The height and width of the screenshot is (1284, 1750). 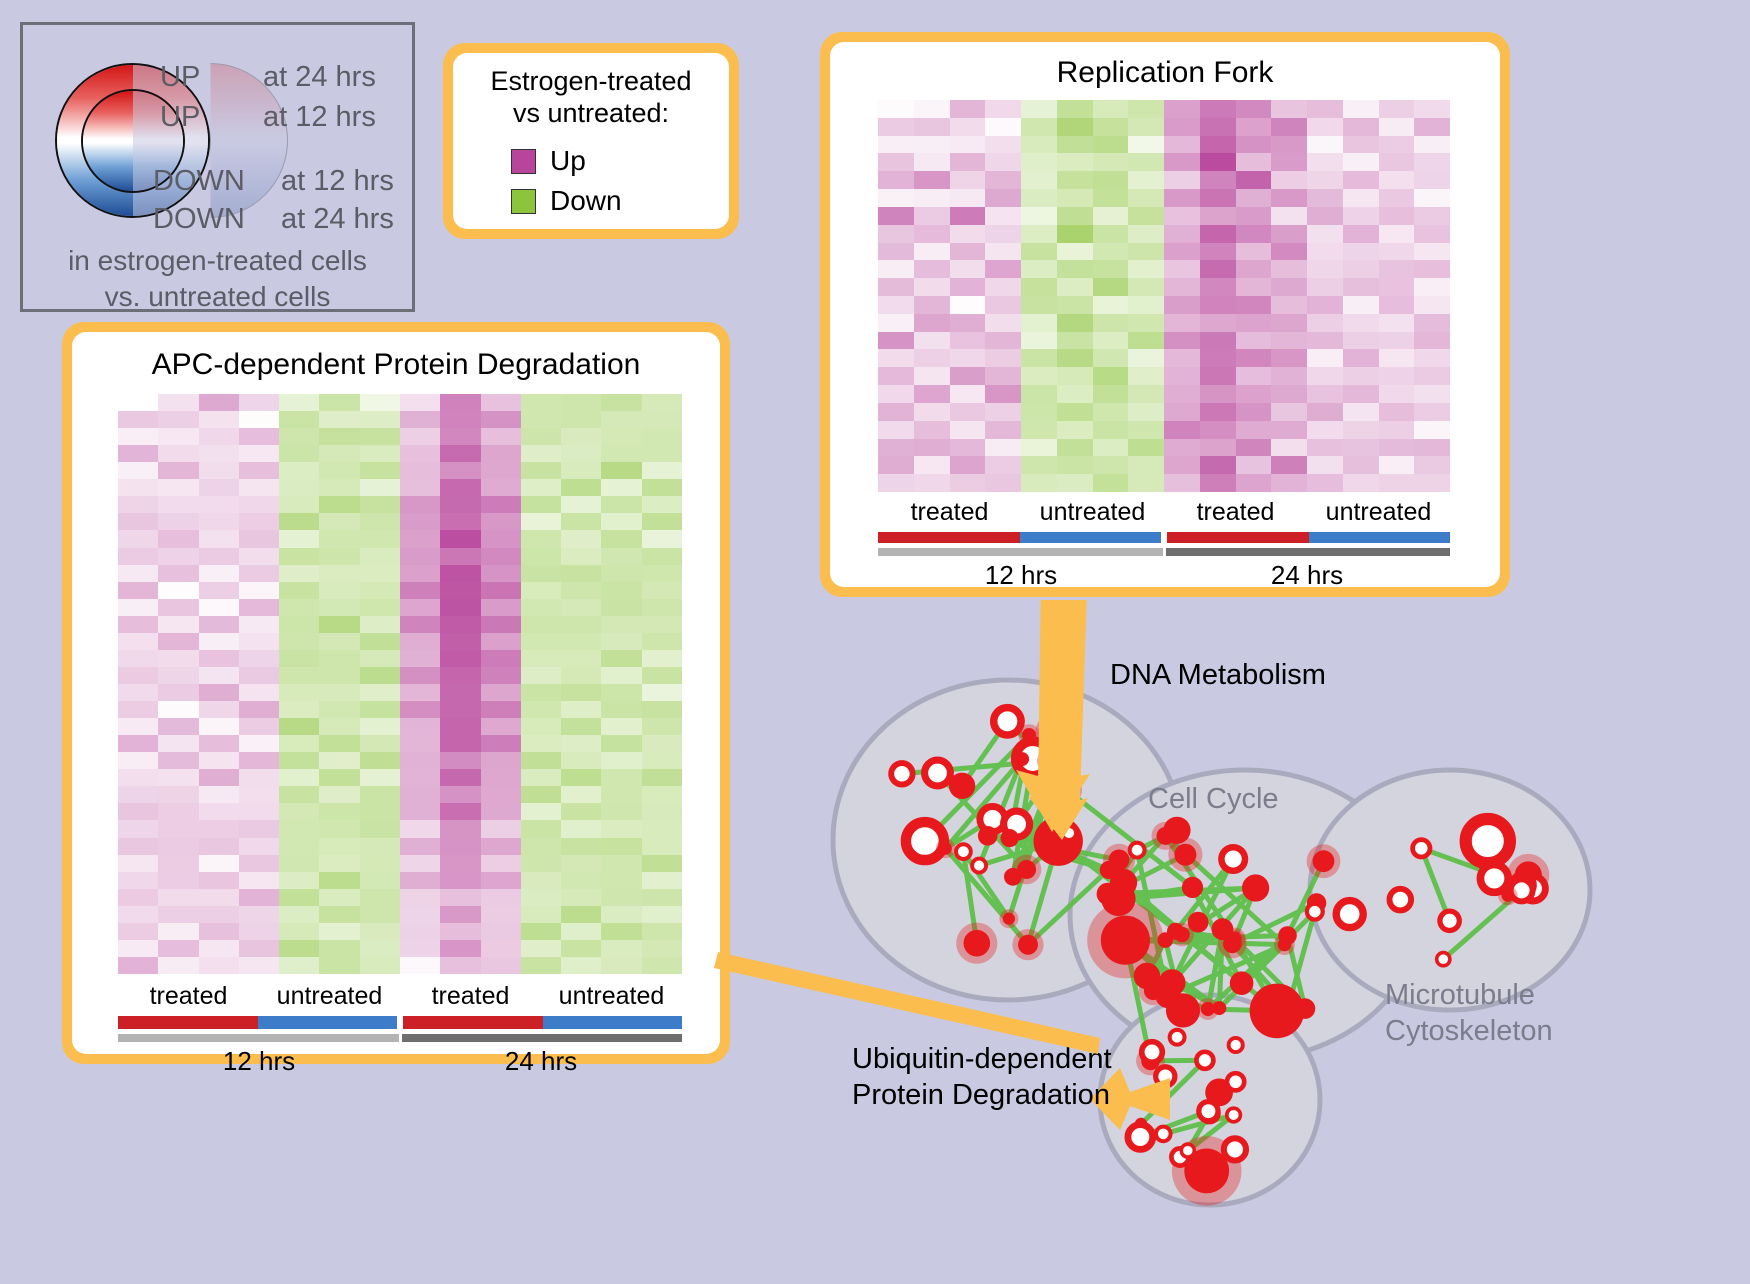 I want to click on legend-label-down: Down, so click(x=586, y=200).